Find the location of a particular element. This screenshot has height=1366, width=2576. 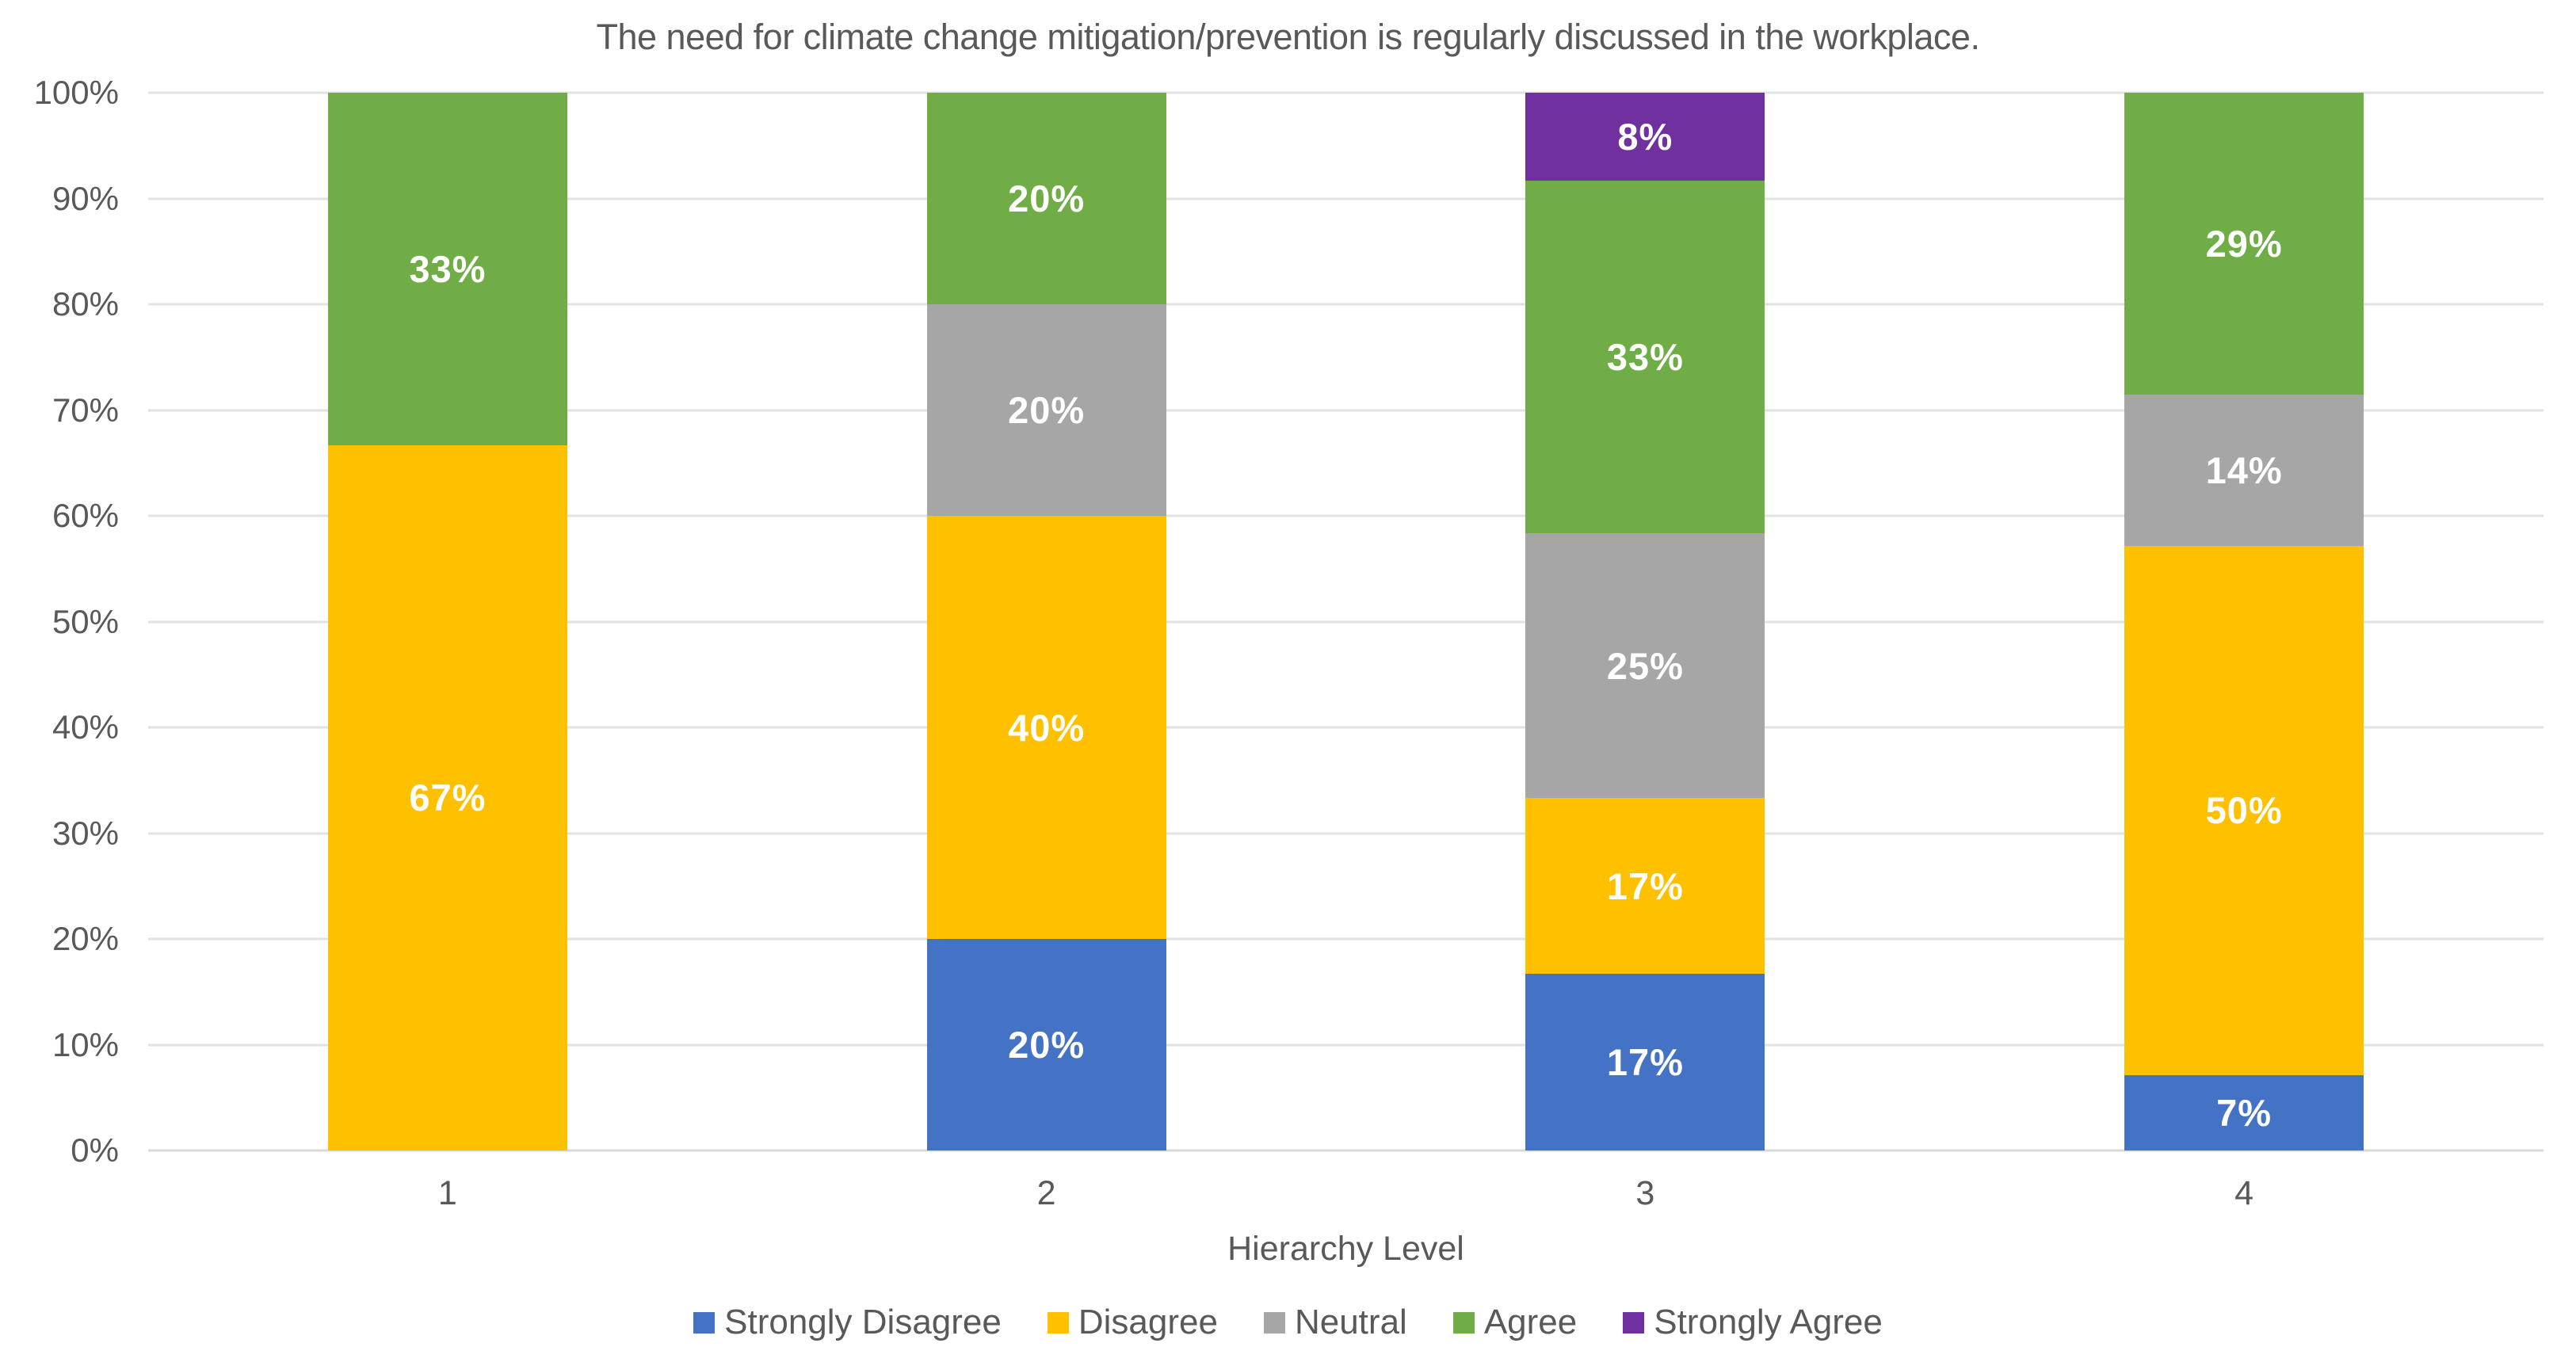

bar-segment-neutral: 20% is located at coordinates (1046, 410).